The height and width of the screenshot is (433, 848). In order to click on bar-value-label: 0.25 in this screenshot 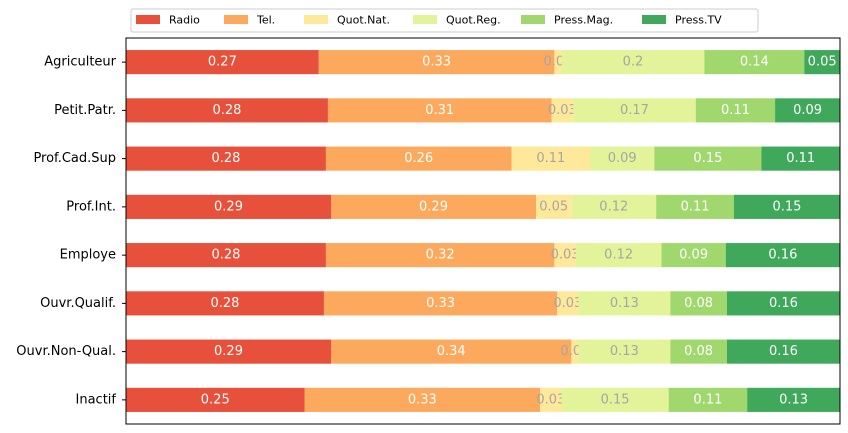, I will do `click(215, 399)`.